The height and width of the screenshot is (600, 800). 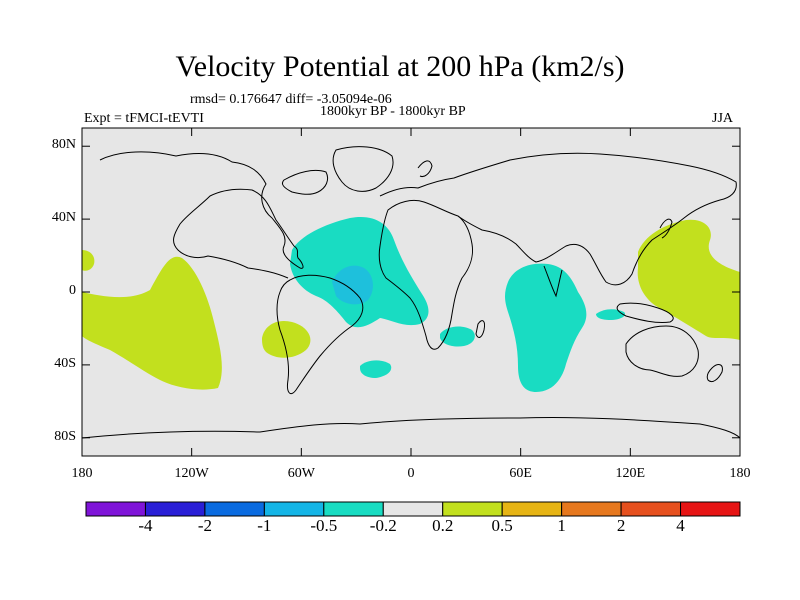 What do you see at coordinates (480, 329) in the screenshot?
I see `madagascar-coast` at bounding box center [480, 329].